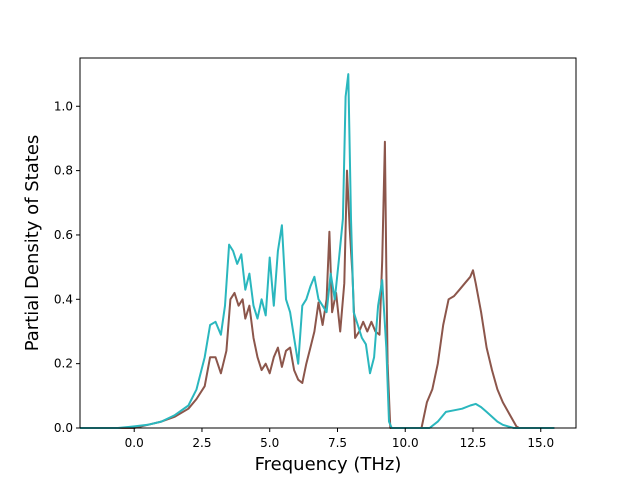  I want to click on y-tick-label: 1.0, so click(63, 106).